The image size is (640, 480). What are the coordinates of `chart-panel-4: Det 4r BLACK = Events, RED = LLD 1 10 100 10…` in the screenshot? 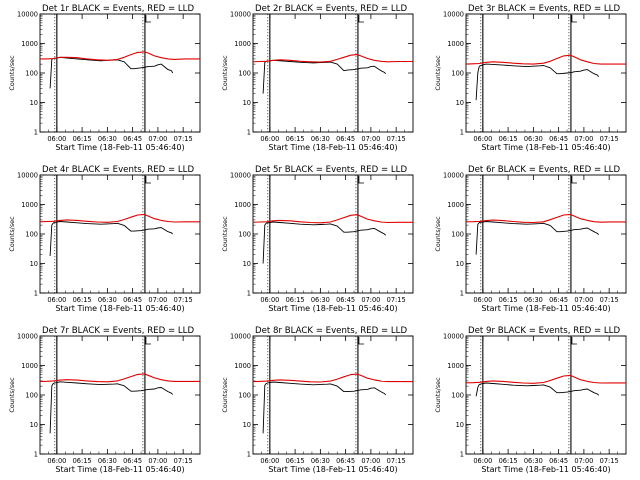 It's located at (104, 239).